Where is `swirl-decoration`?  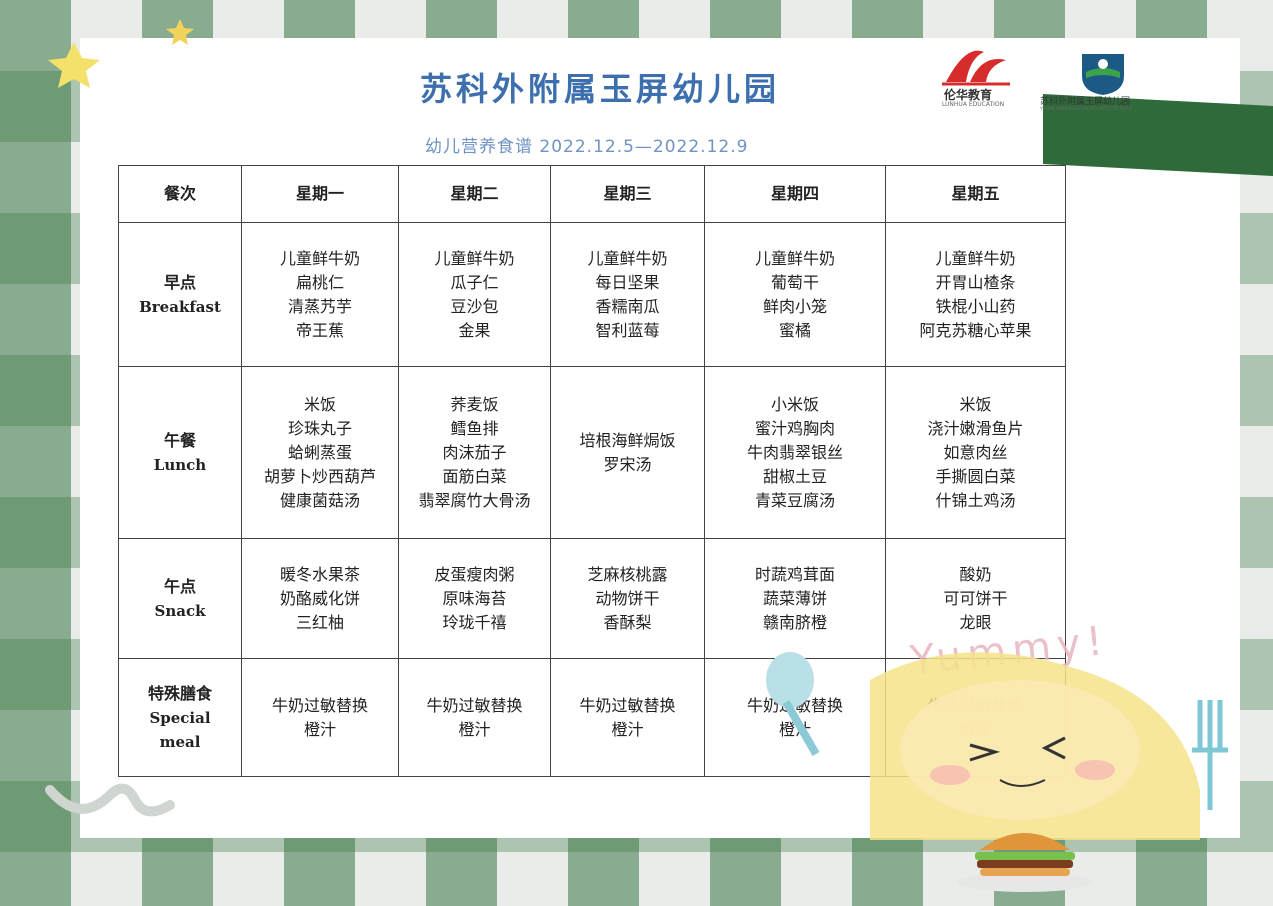
swirl-decoration is located at coordinates (110, 800).